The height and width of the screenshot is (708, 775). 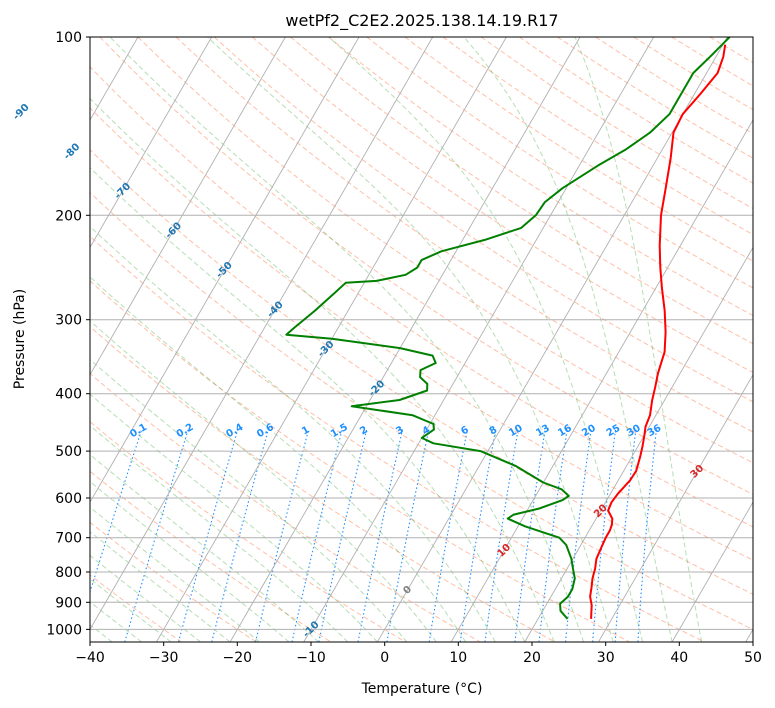 What do you see at coordinates (421, 21) in the screenshot?
I see `chart-title: wetPf2_C2E2.2025.138.14.19.R17` at bounding box center [421, 21].